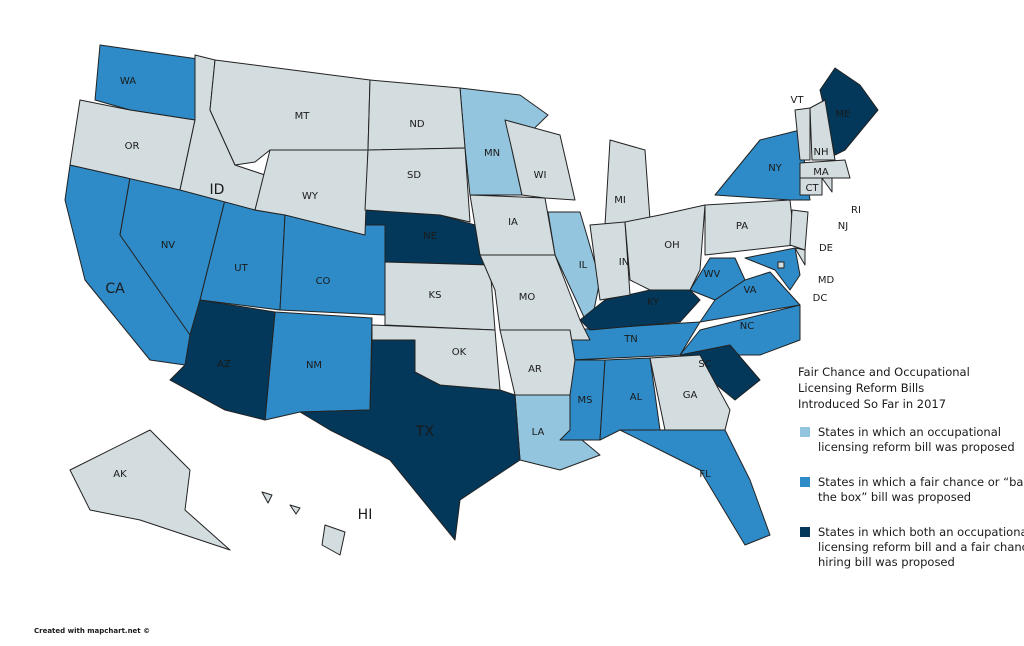 This screenshot has height=646, width=1024. What do you see at coordinates (921, 482) in the screenshot?
I see `legend-label-line: States in which a fair chance or “ban` at bounding box center [921, 482].